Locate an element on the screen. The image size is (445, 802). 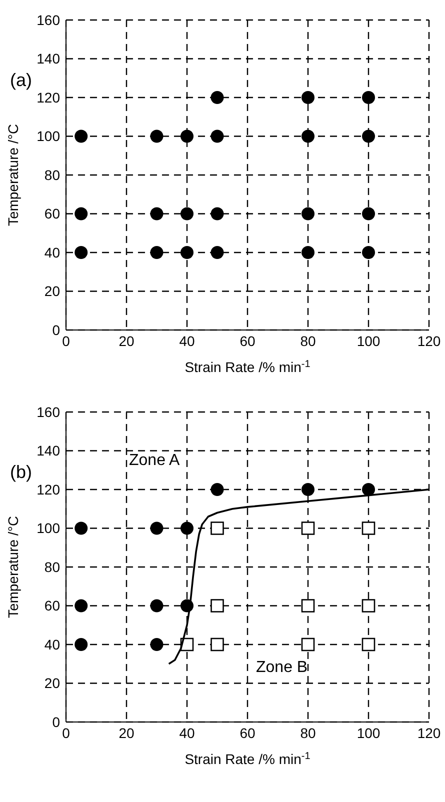
annotation: Zone B is located at coordinates (282, 668).